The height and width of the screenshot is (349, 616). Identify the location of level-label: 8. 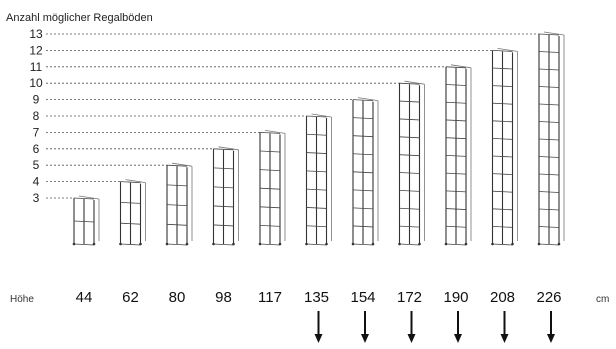
(36, 116).